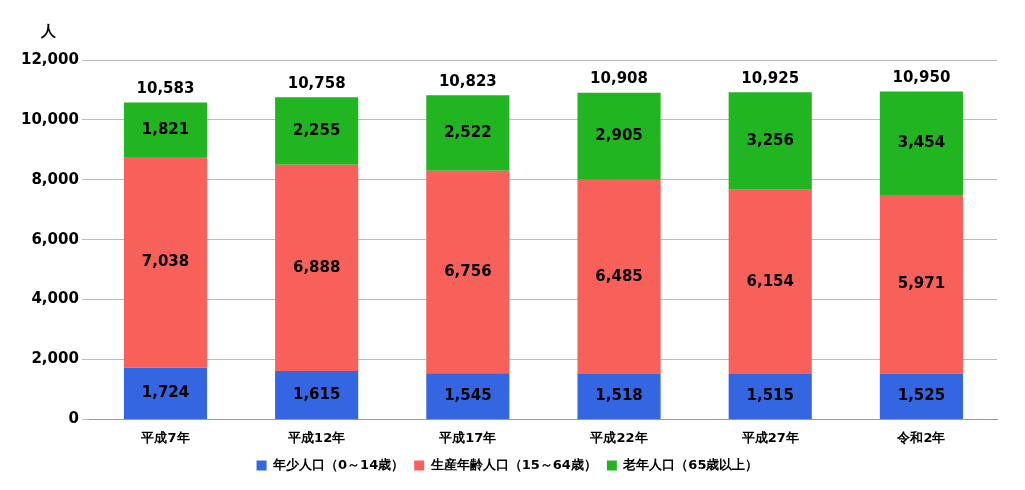 The image size is (1025, 490). I want to click on total-label: 10,950, so click(921, 76).